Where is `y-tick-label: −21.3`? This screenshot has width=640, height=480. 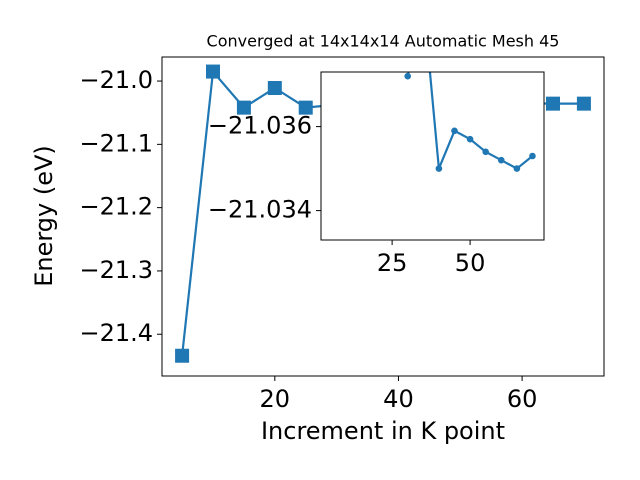 y-tick-label: −21.3 is located at coordinates (116, 270).